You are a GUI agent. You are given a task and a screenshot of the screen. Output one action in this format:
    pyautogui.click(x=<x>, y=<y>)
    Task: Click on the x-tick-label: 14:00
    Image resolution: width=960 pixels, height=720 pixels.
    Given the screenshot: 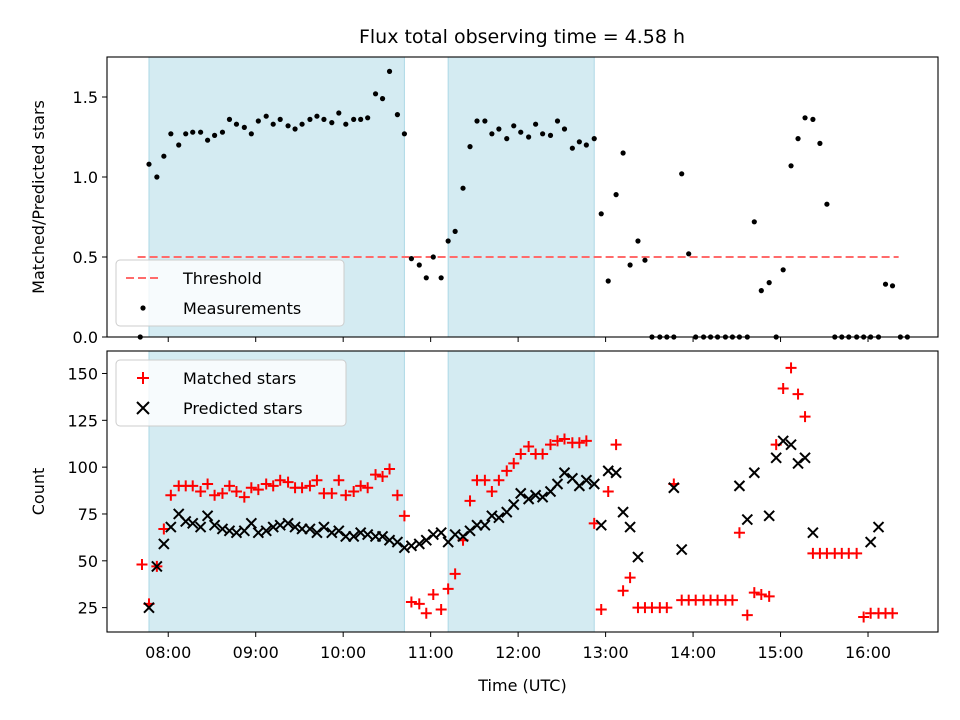 What is the action you would take?
    pyautogui.click(x=693, y=652)
    